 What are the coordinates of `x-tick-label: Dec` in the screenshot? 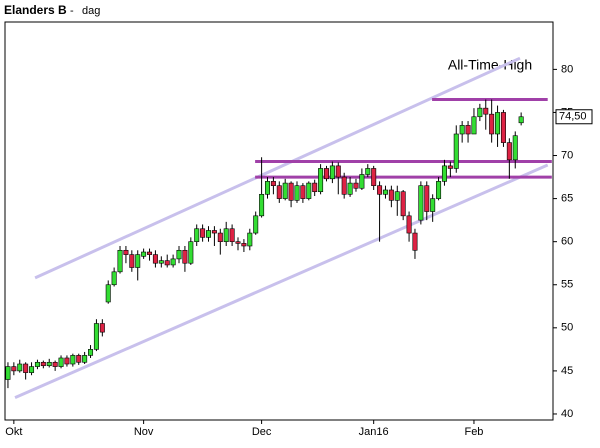 It's located at (262, 432).